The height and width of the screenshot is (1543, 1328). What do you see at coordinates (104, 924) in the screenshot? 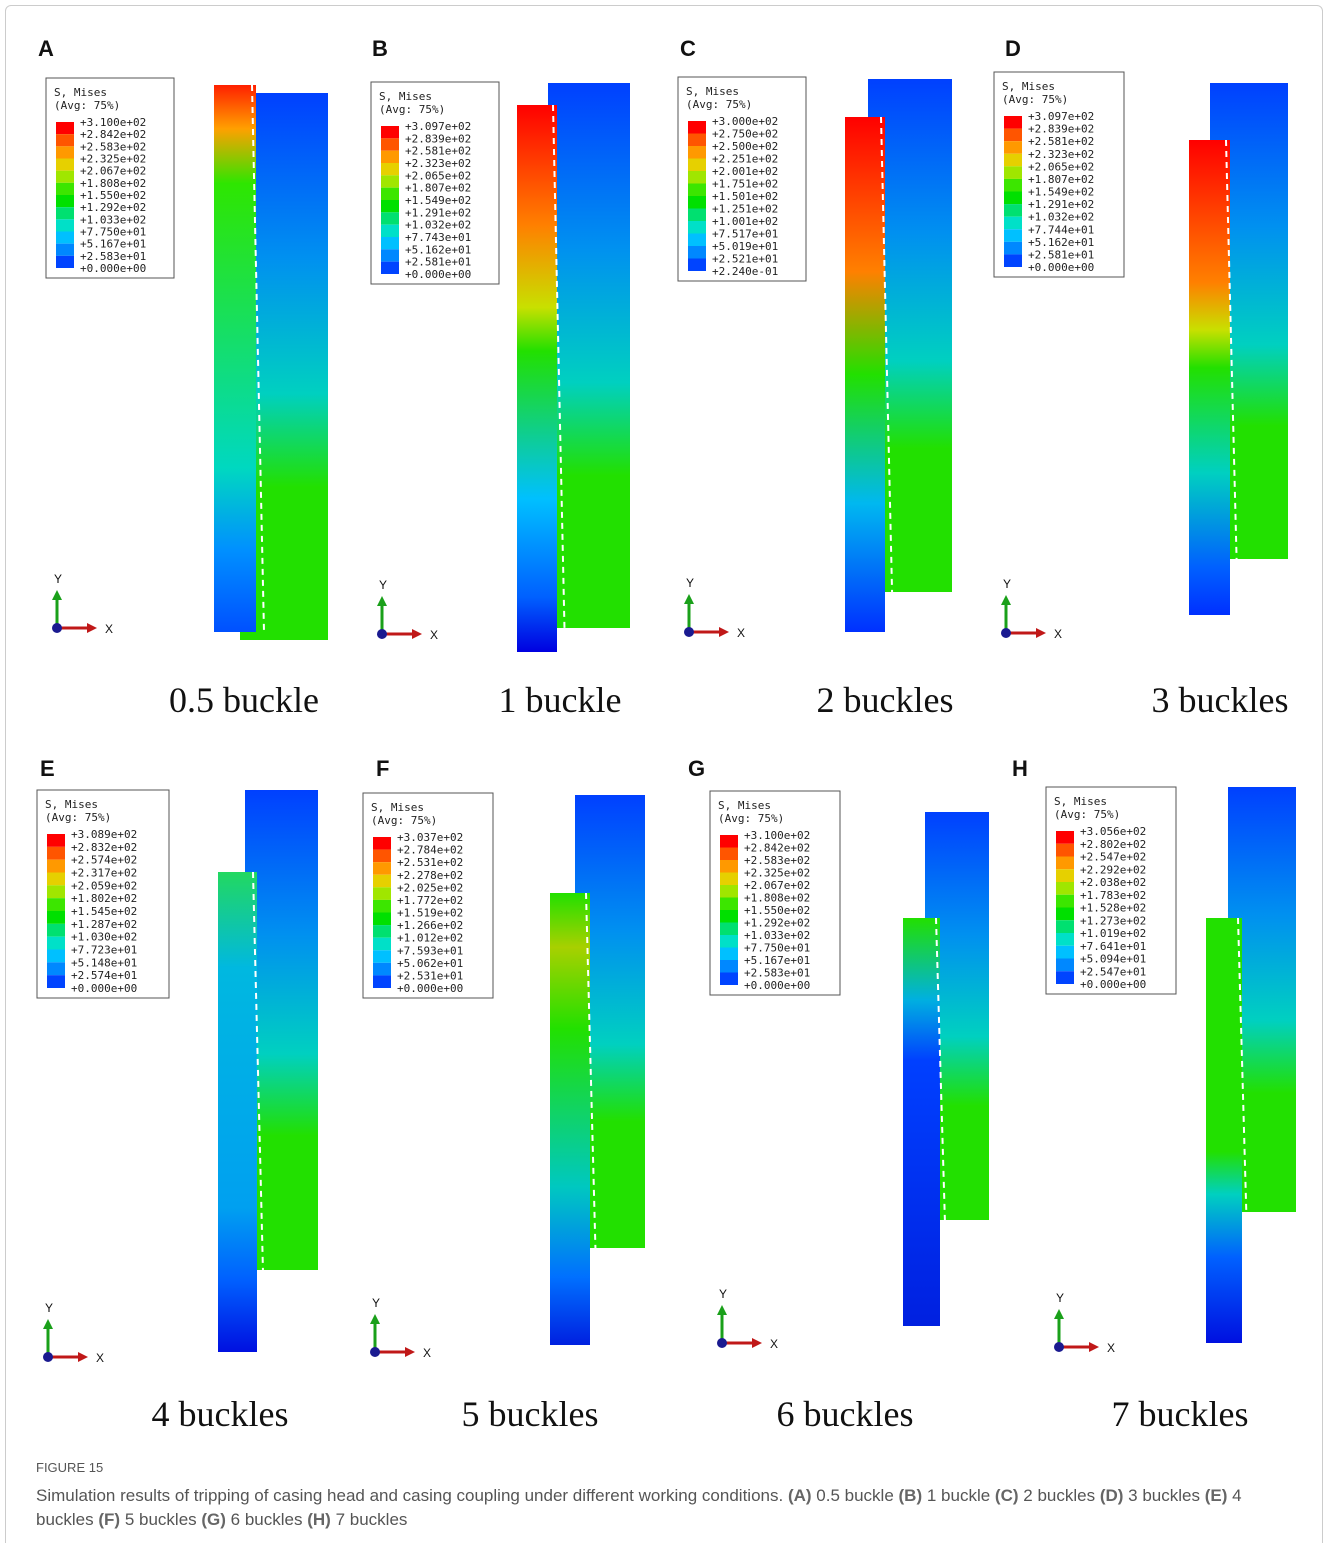
I see `legend-value: +1.287e+02` at bounding box center [104, 924].